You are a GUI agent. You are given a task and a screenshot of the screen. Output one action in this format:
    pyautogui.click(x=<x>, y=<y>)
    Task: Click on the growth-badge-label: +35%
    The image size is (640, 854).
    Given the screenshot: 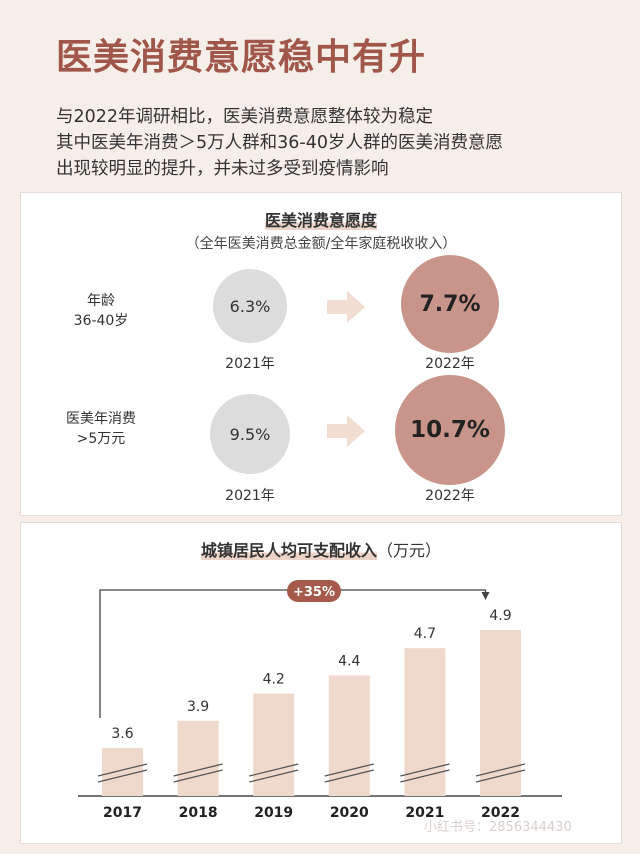 What is the action you would take?
    pyautogui.click(x=314, y=592)
    